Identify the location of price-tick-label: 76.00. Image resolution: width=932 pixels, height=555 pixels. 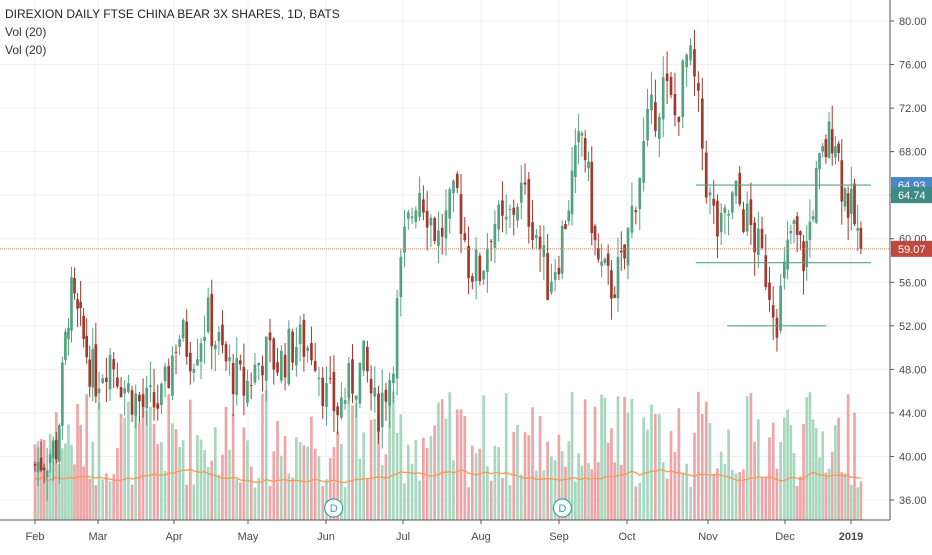
(913, 66).